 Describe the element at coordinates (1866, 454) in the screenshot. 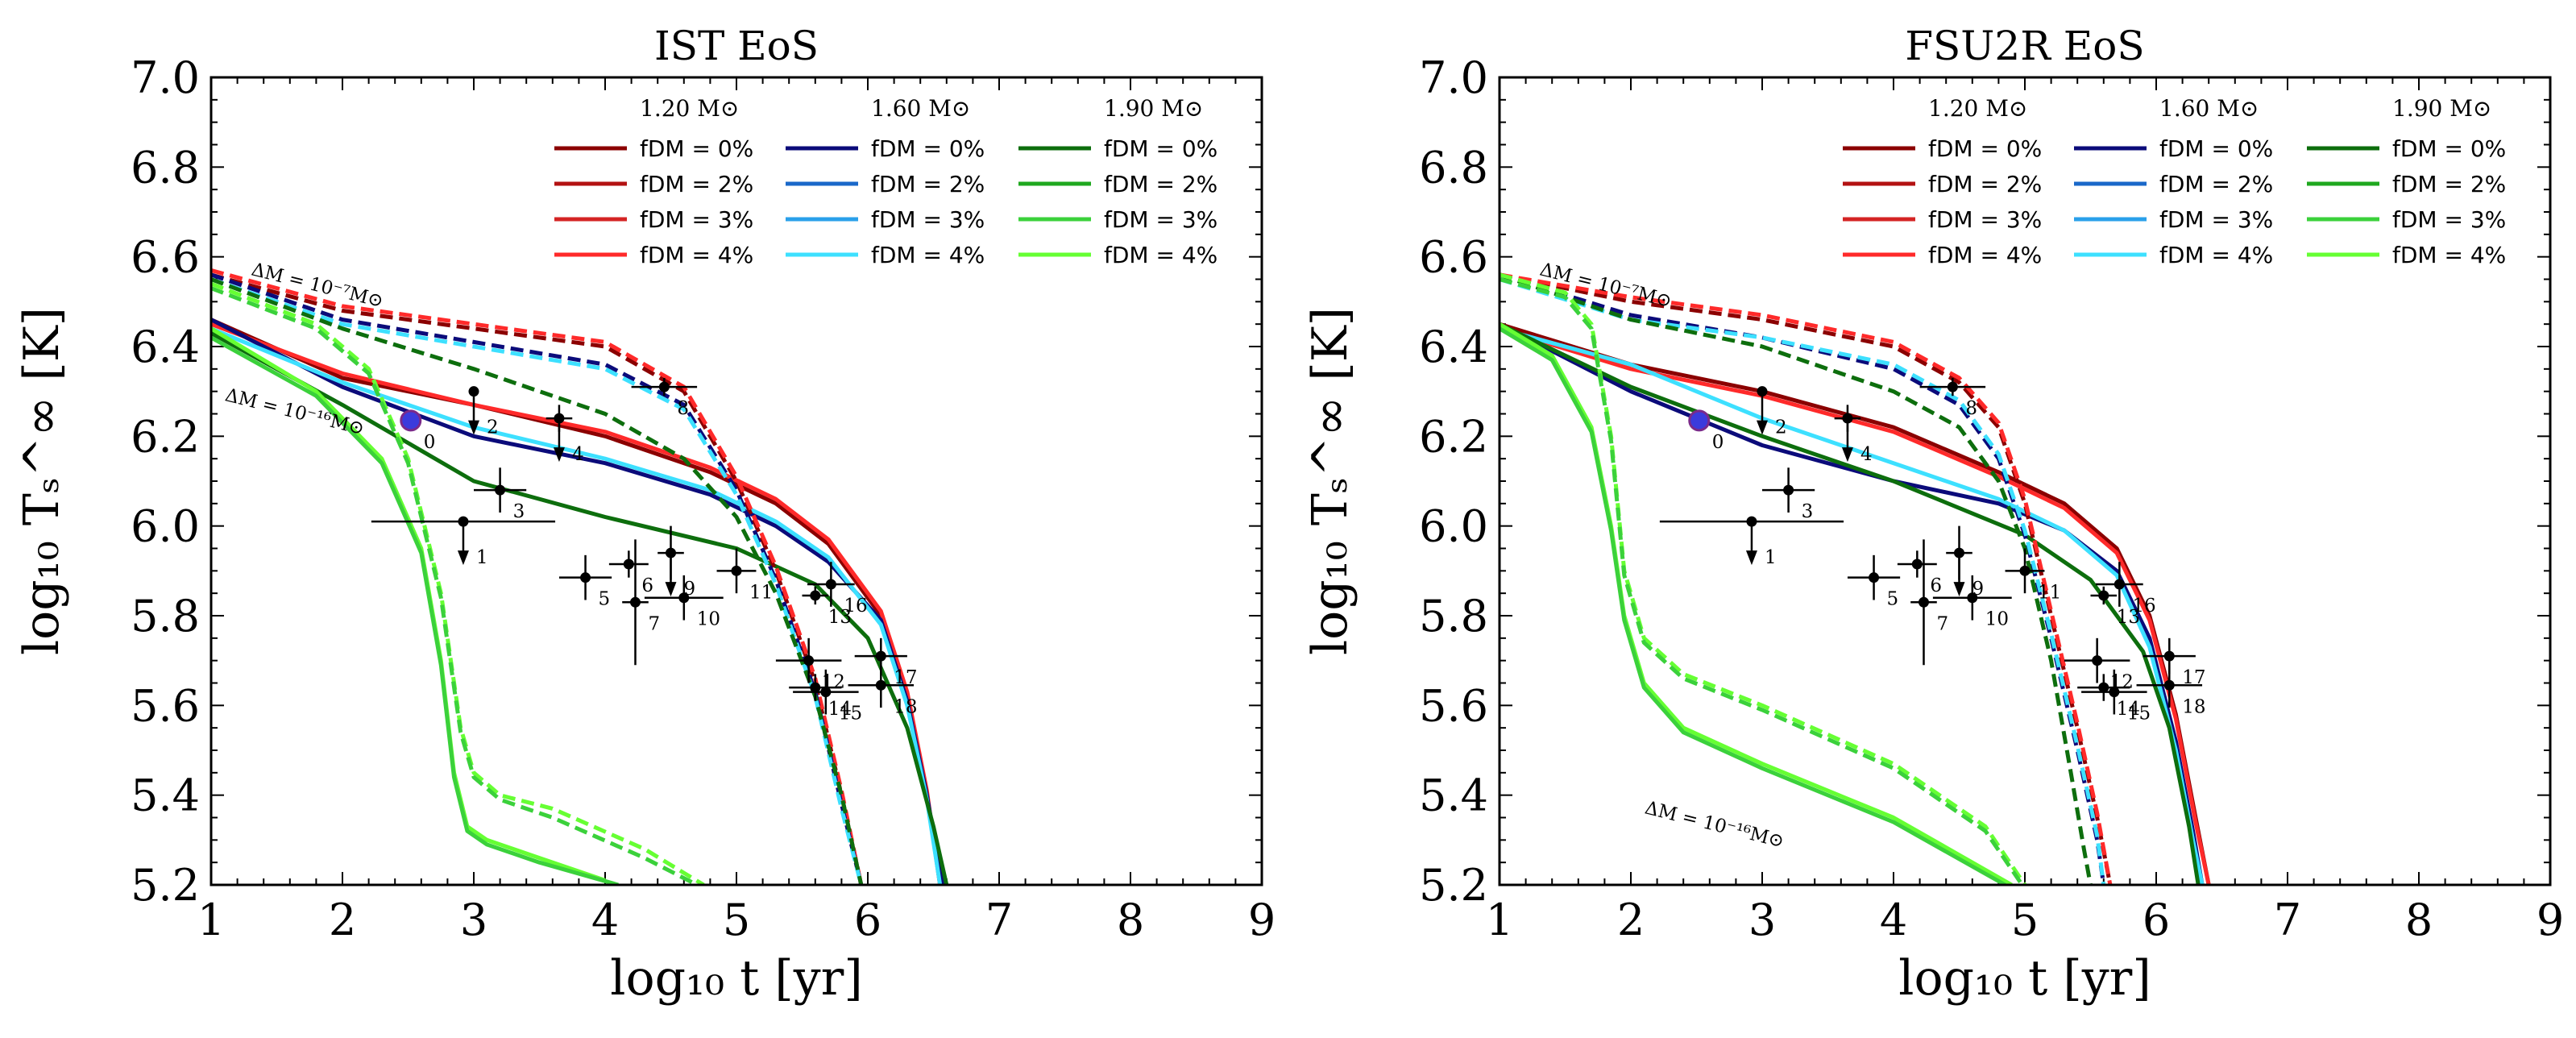

I see `point-label: 4` at that location.